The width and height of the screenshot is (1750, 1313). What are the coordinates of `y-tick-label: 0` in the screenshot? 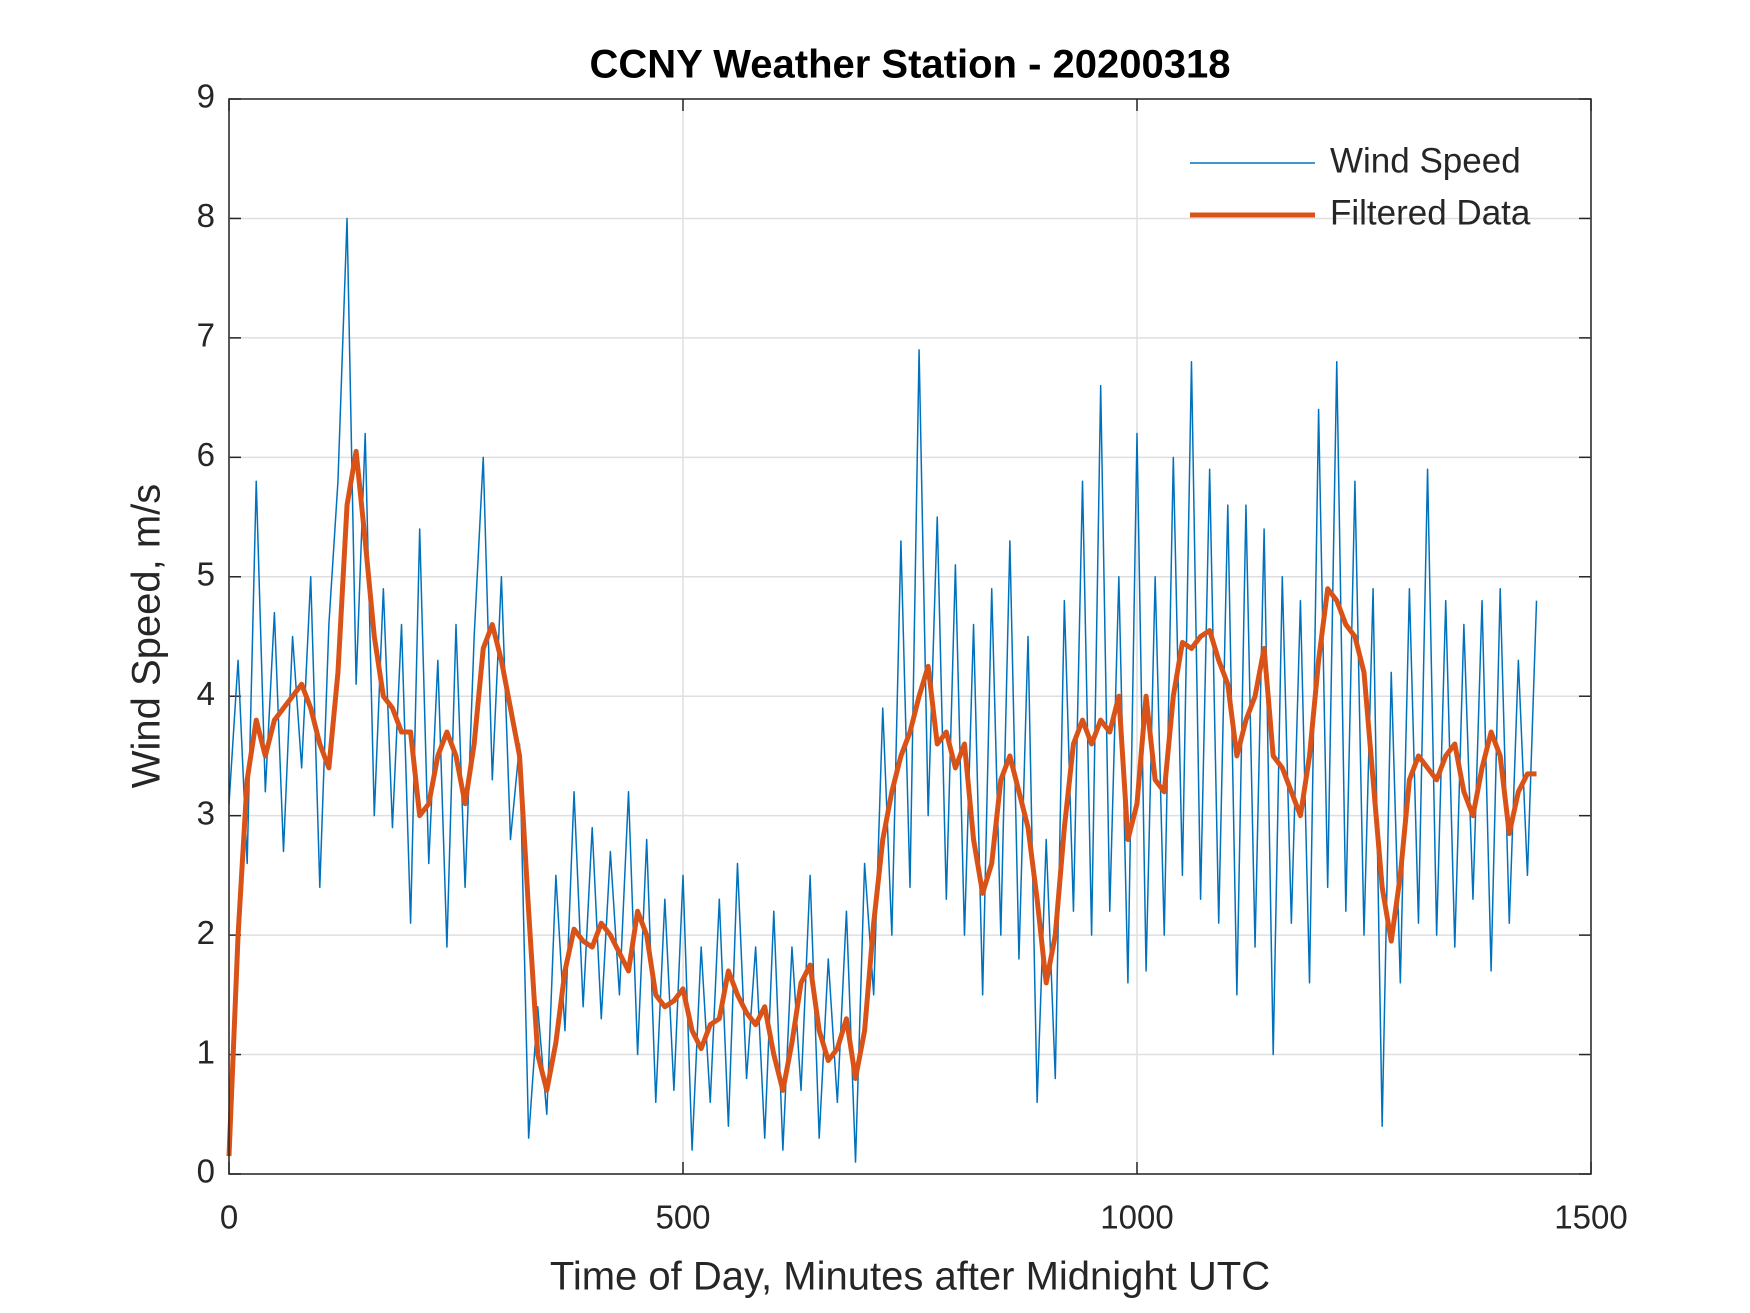 It's located at (206, 1171).